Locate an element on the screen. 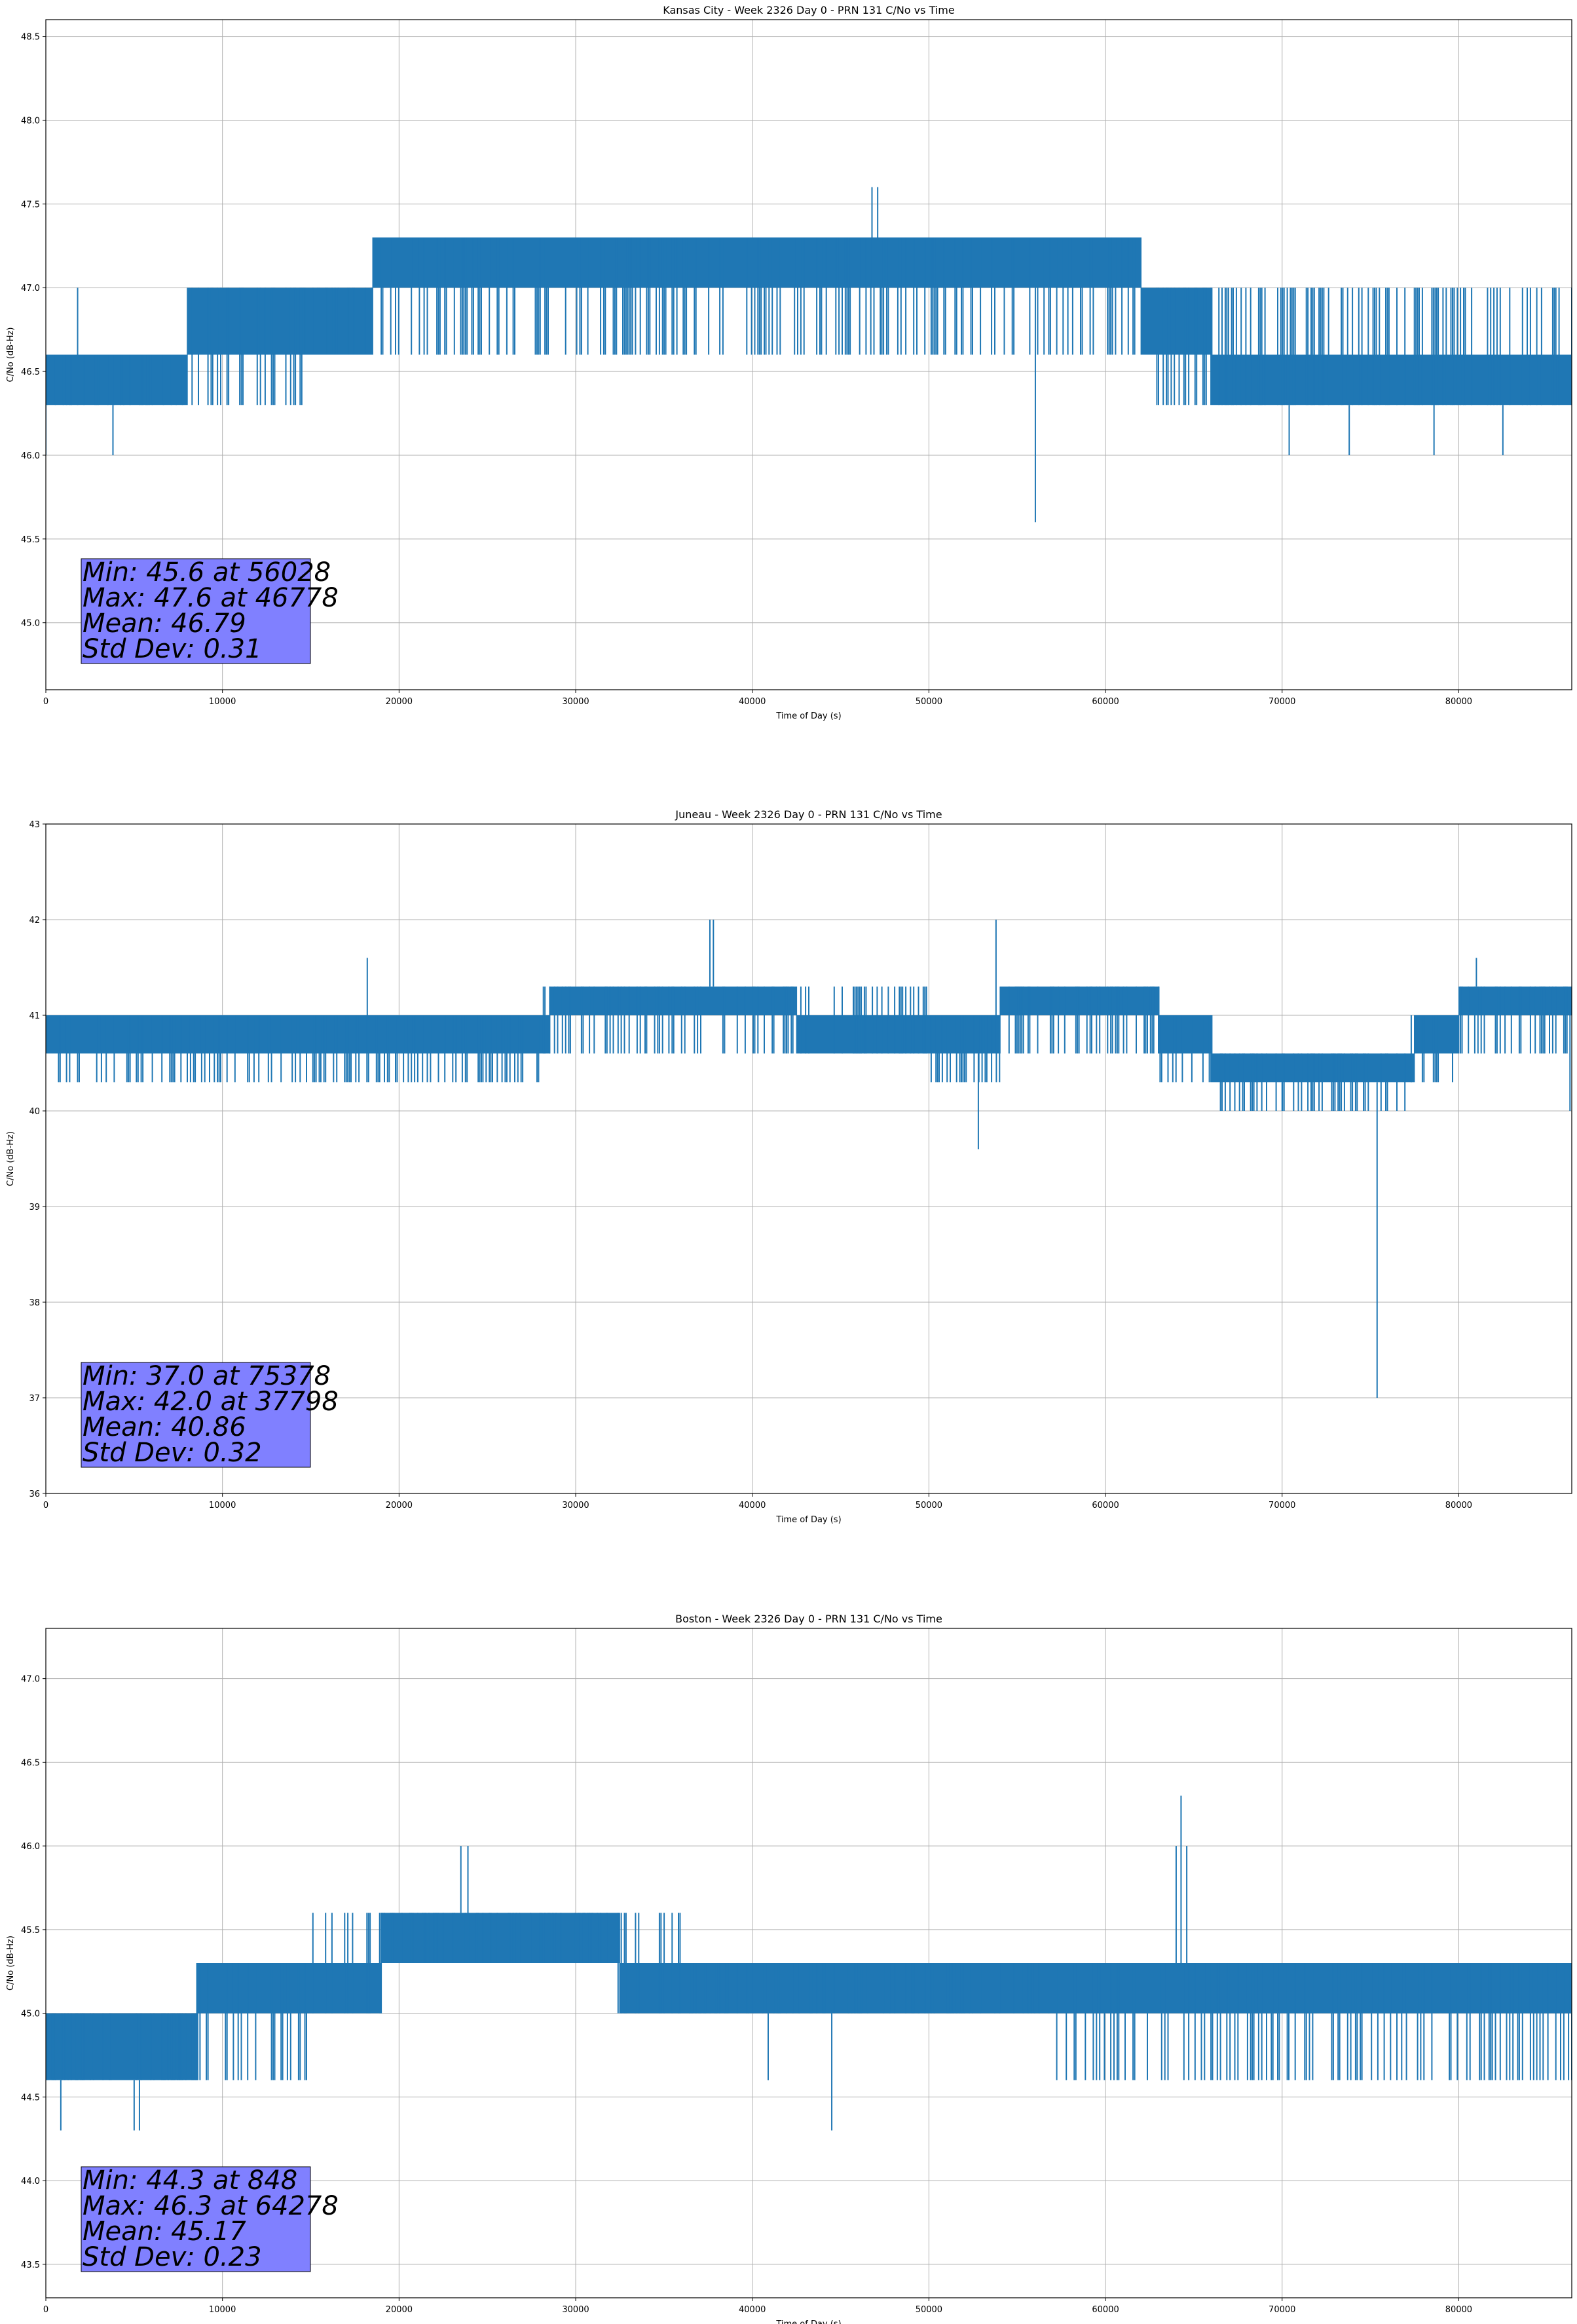 The height and width of the screenshot is (2324, 1577). y-tick-label: 39 is located at coordinates (34, 1207).